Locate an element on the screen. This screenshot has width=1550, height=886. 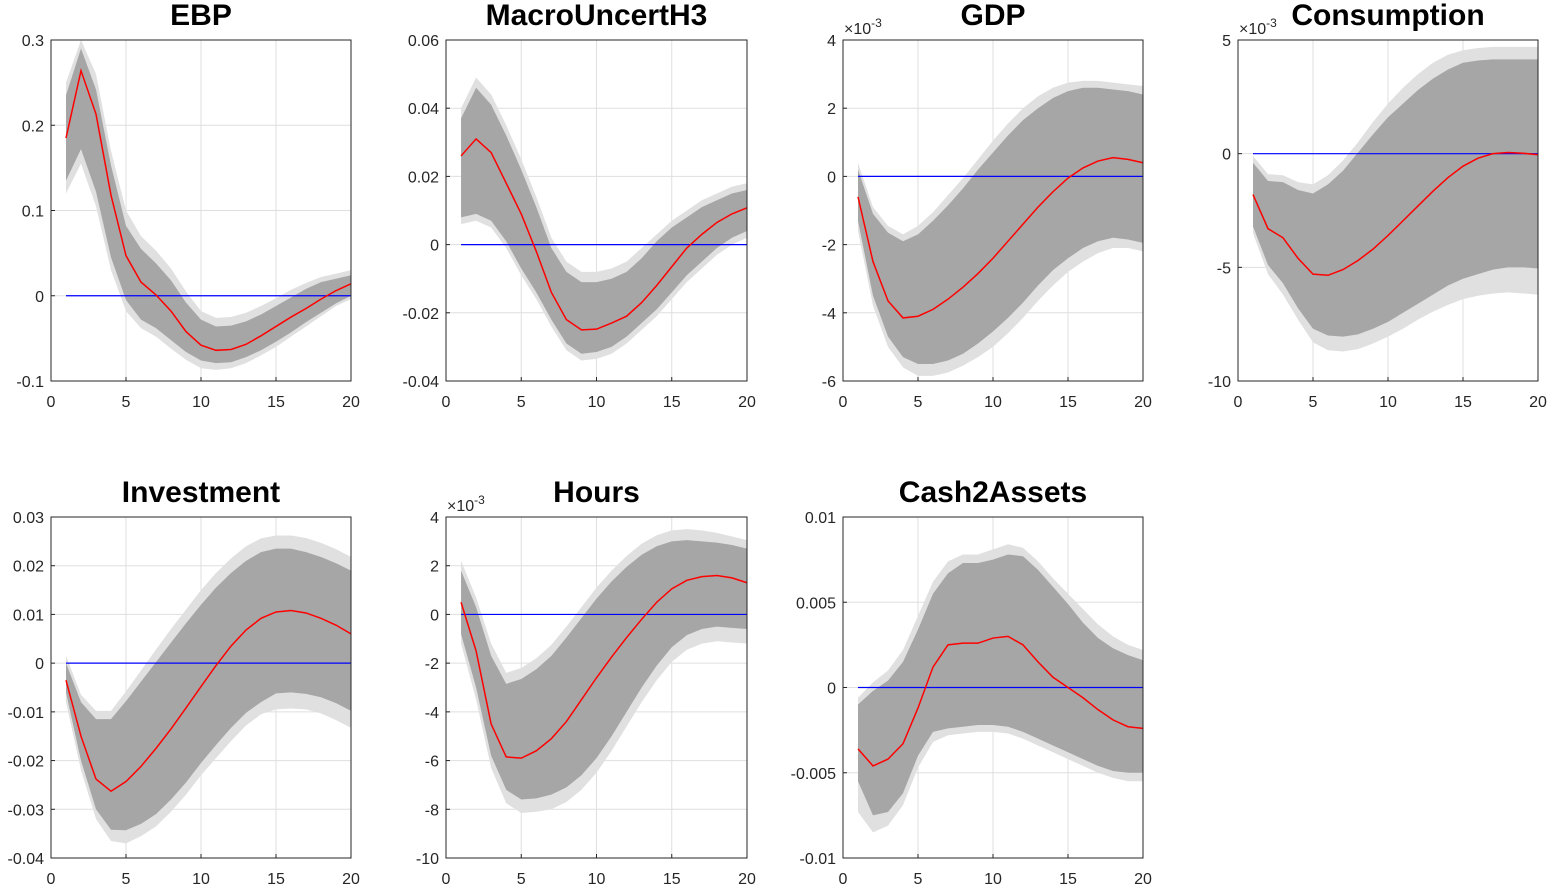
y-tick-label: -0.1 is located at coordinates (30, 382).